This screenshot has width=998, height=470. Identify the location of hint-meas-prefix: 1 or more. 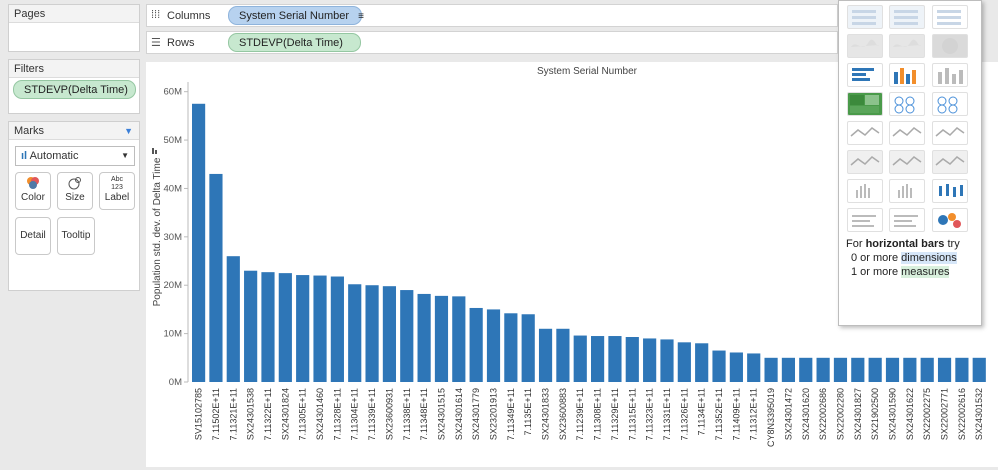
(875, 272).